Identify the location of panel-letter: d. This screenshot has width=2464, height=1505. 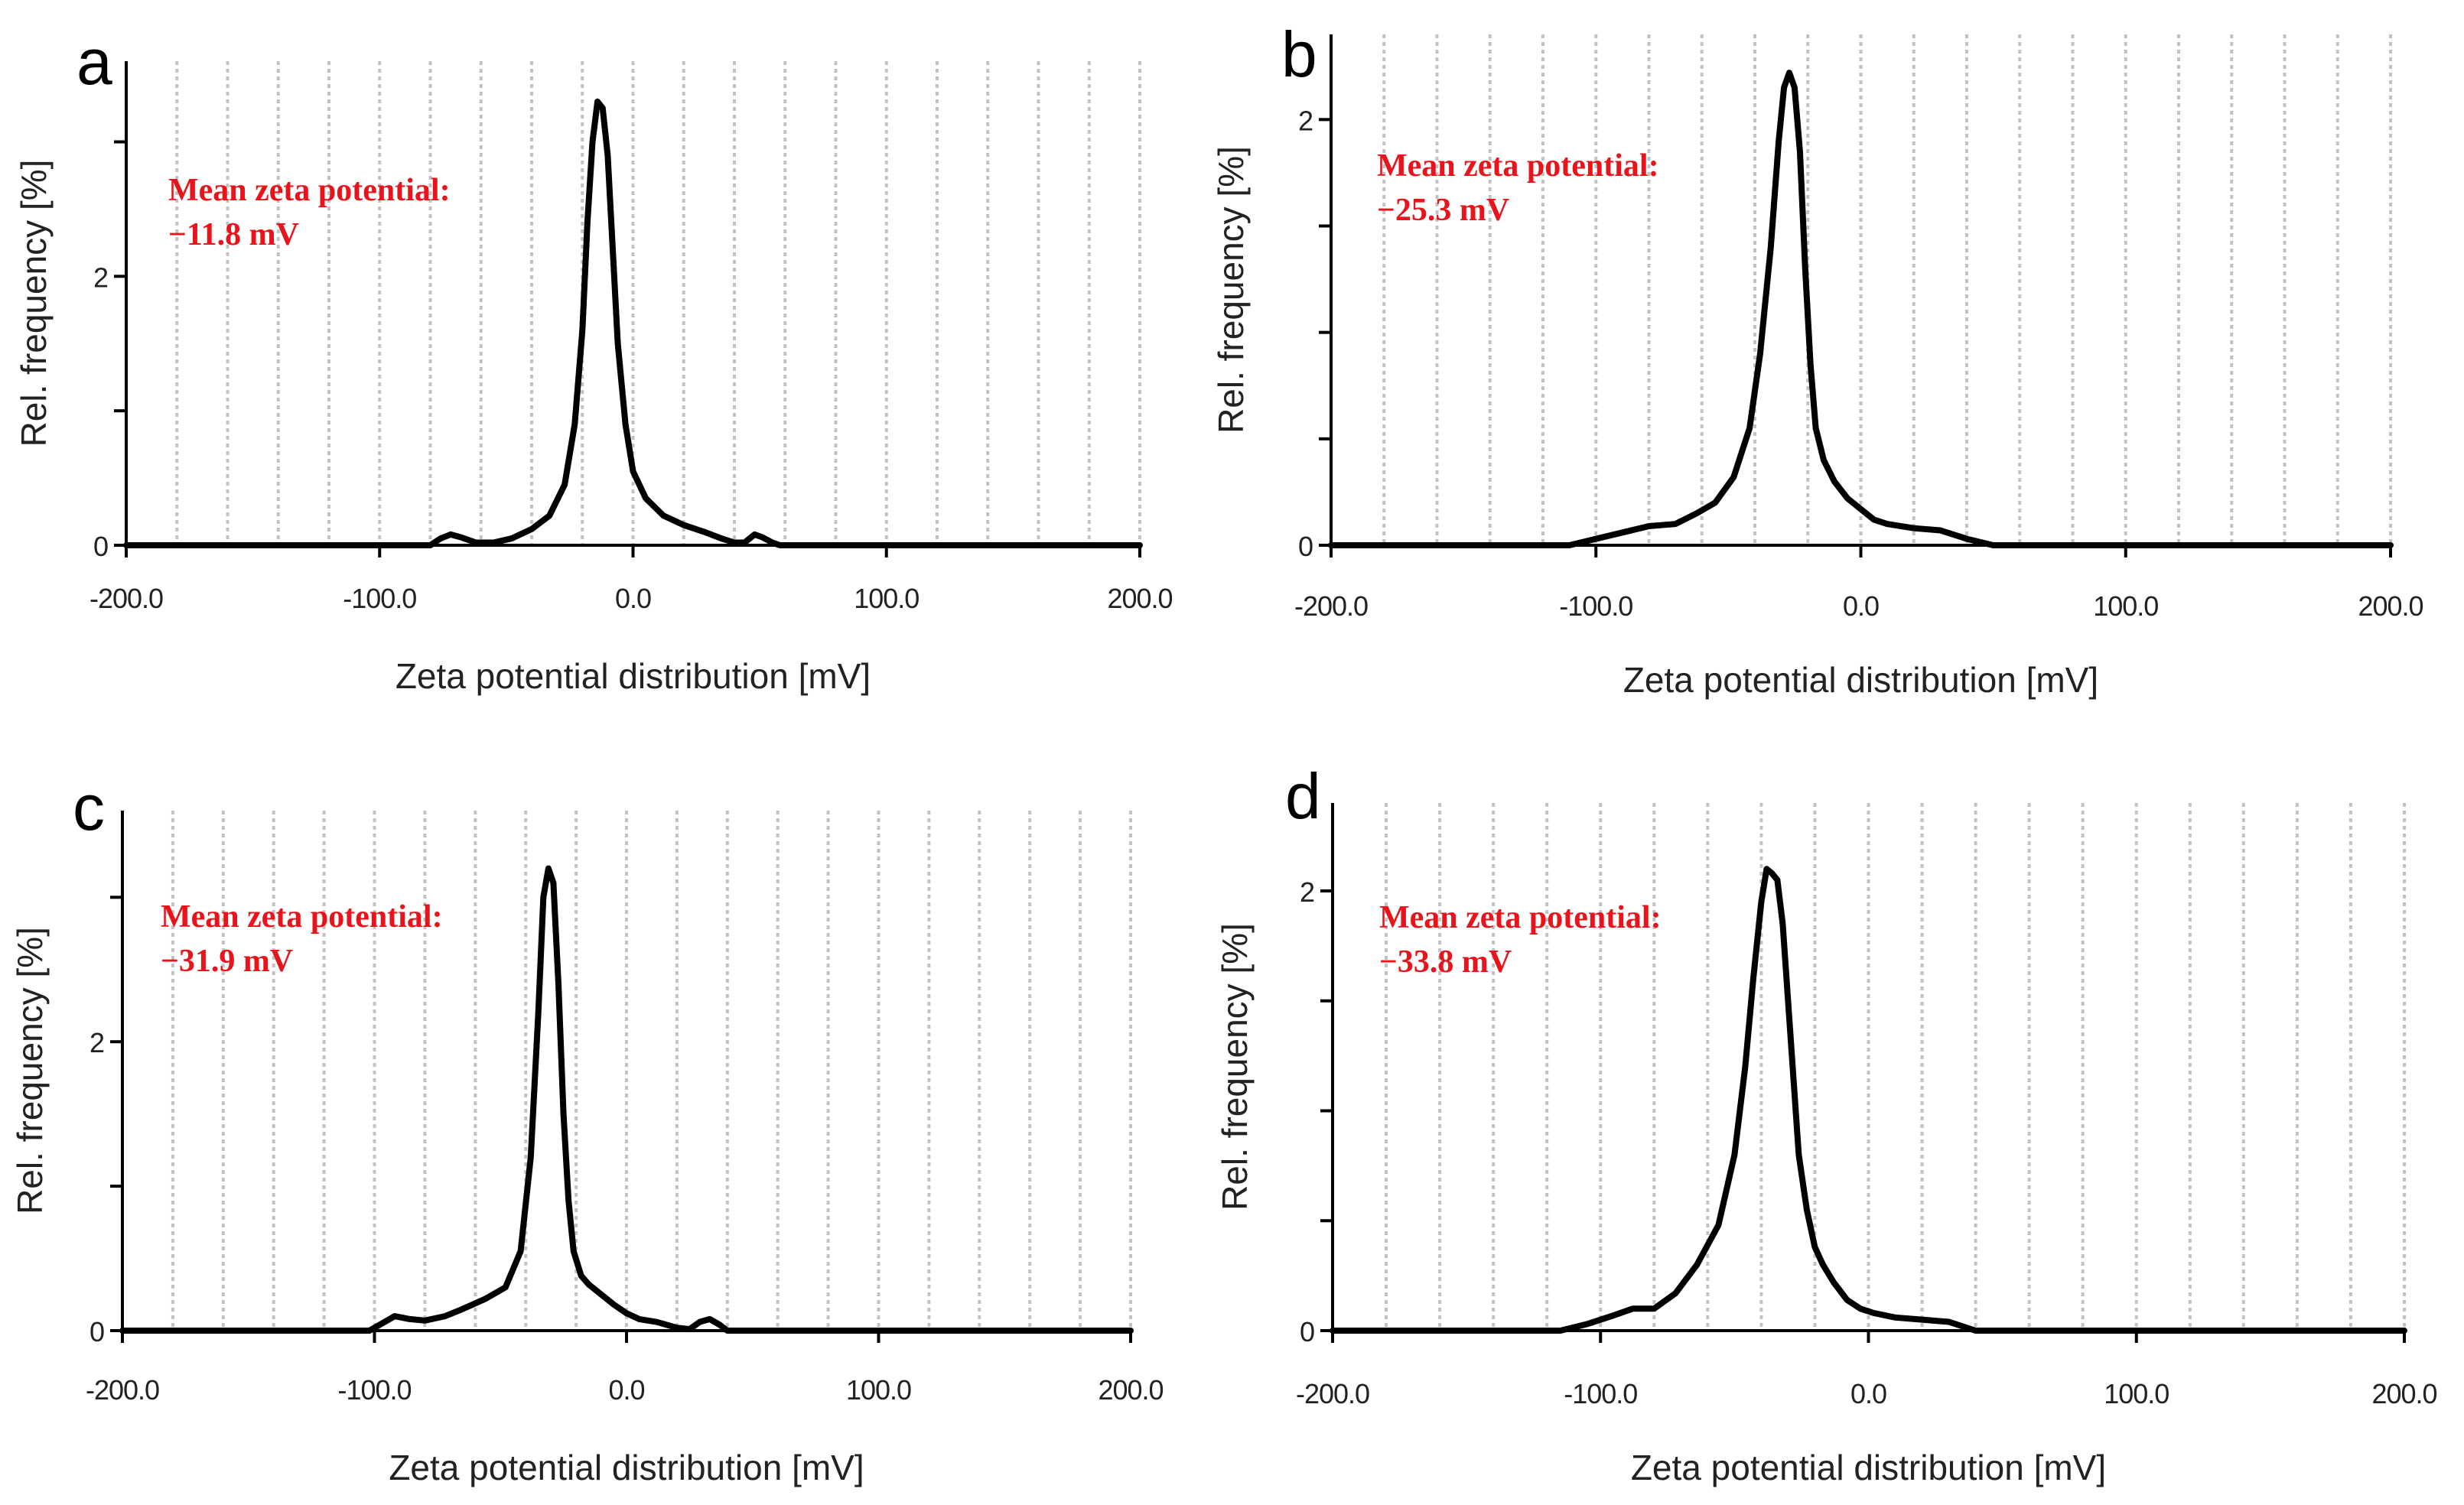
(1303, 796).